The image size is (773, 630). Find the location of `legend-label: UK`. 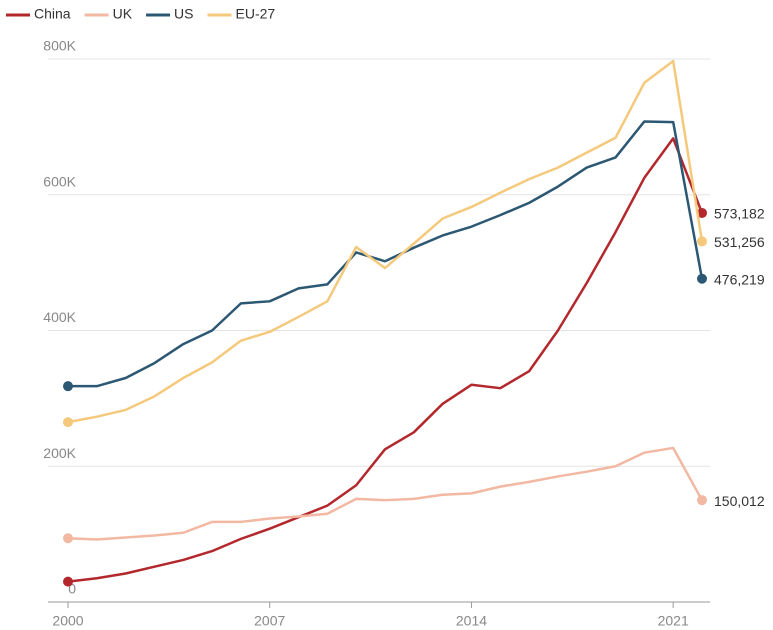

legend-label: UK is located at coordinates (123, 14).